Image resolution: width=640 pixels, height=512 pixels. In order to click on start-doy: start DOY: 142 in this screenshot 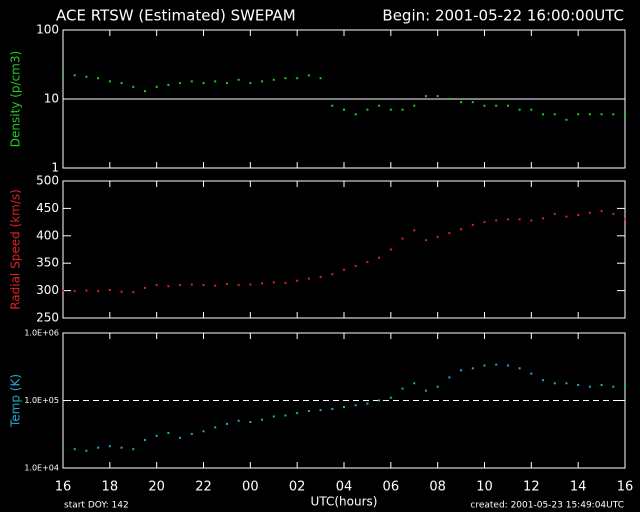, I will do `click(96, 506)`.